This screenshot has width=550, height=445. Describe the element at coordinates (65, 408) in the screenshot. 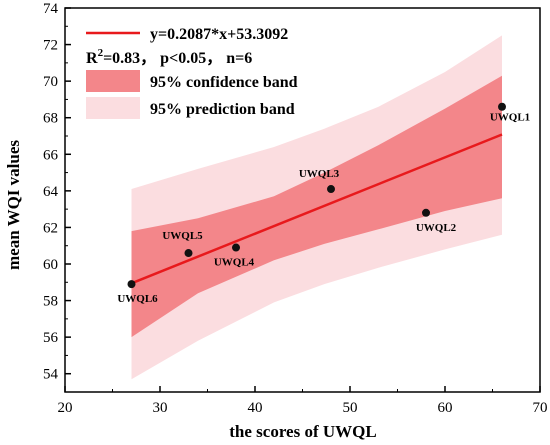

I see `x-tick-label: 20` at that location.